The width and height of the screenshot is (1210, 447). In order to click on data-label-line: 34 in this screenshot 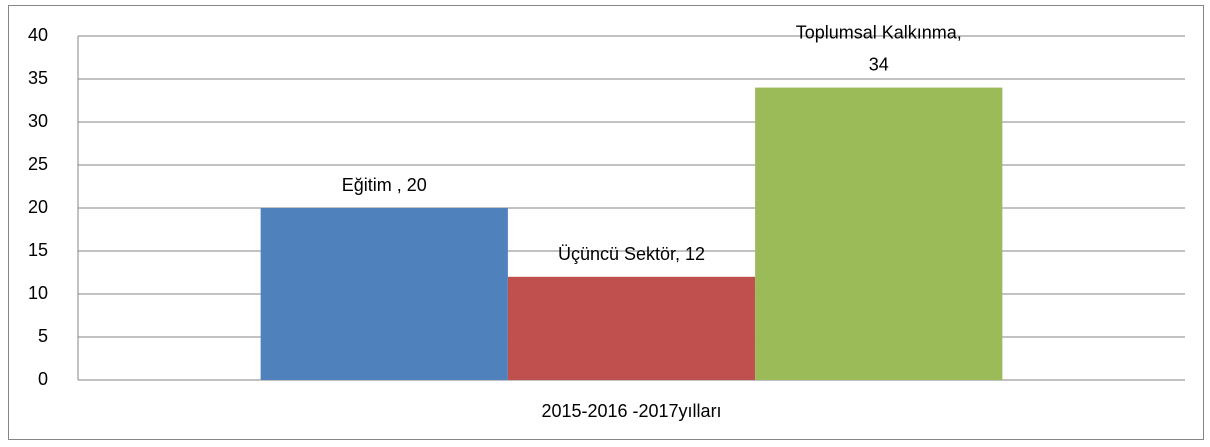, I will do `click(879, 64)`.